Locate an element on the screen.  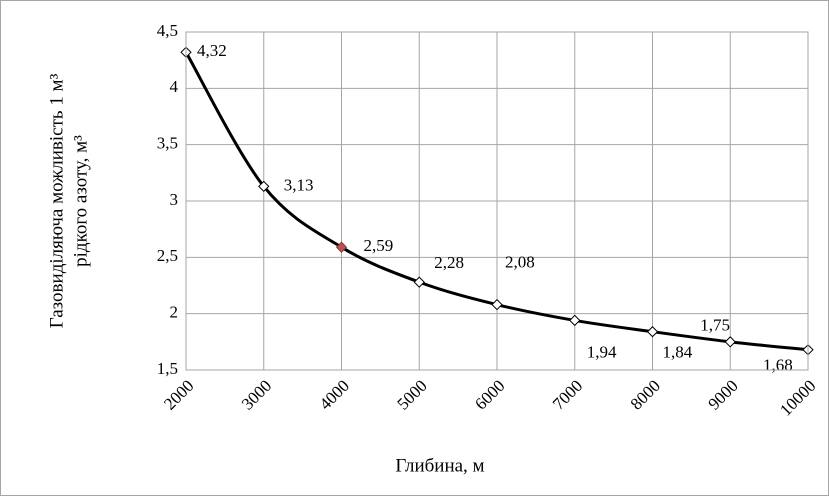
data-label: 1,68 is located at coordinates (778, 365).